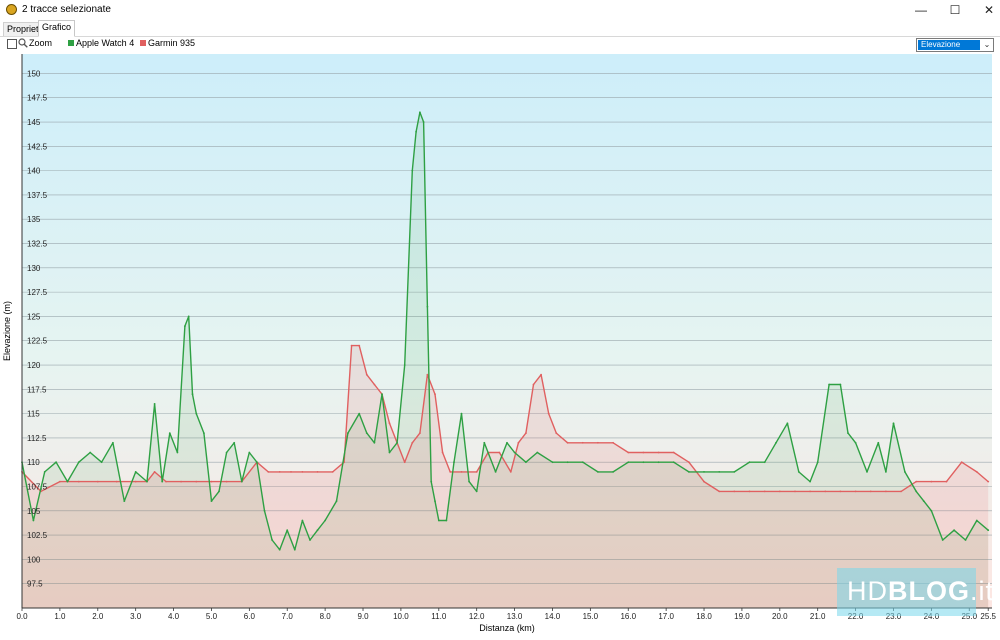 This screenshot has height=640, width=1000. What do you see at coordinates (989, 10) in the screenshot?
I see `close-button: ✕` at bounding box center [989, 10].